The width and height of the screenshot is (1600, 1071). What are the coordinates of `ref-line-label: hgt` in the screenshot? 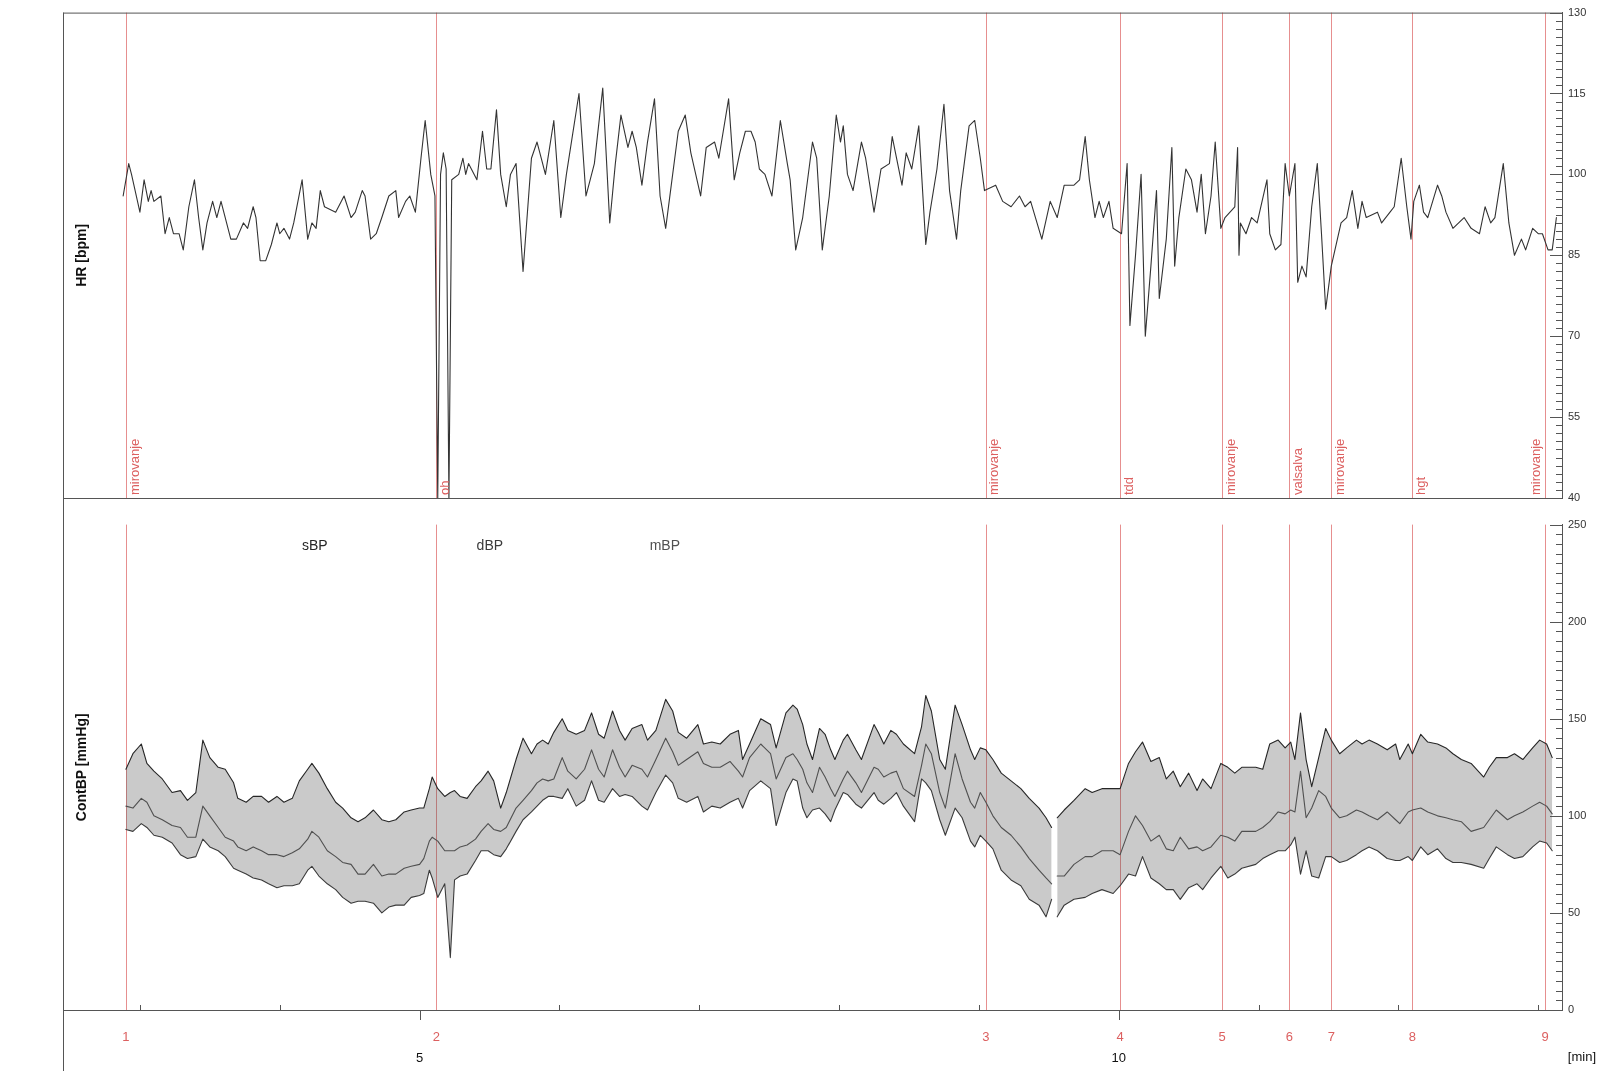 It's located at (1420, 485).